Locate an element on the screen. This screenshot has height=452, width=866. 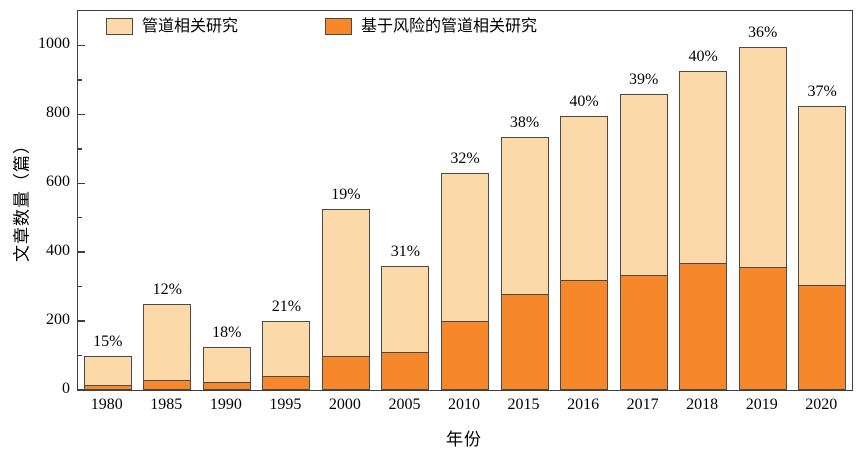
bar-group-2000 is located at coordinates (345, 299).